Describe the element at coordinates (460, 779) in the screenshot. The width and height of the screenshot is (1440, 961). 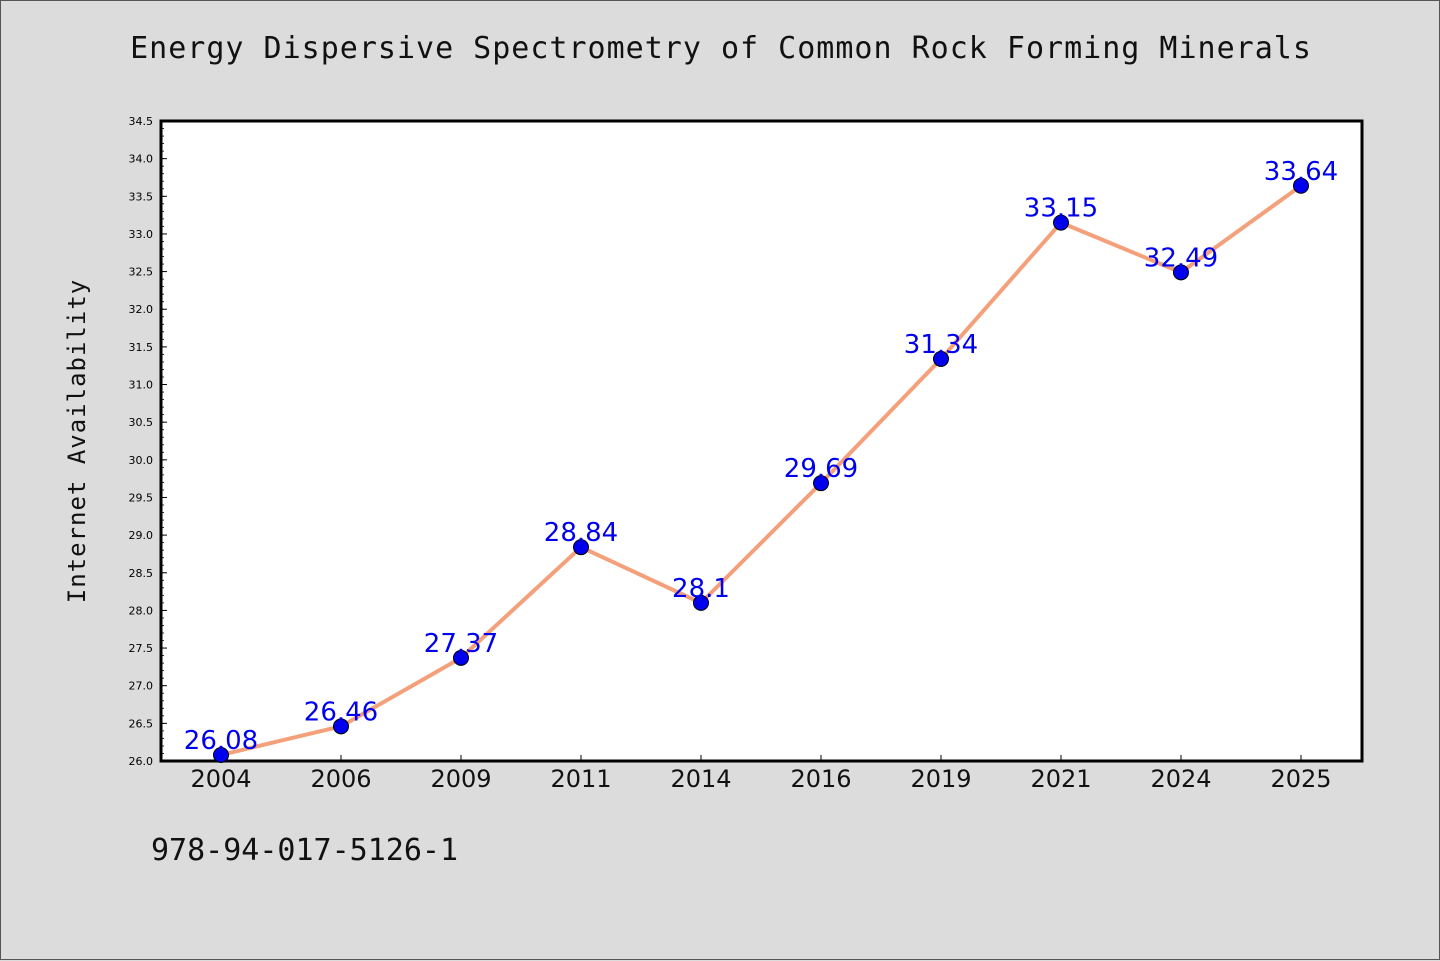
I see `x-tick-label: 2009` at that location.